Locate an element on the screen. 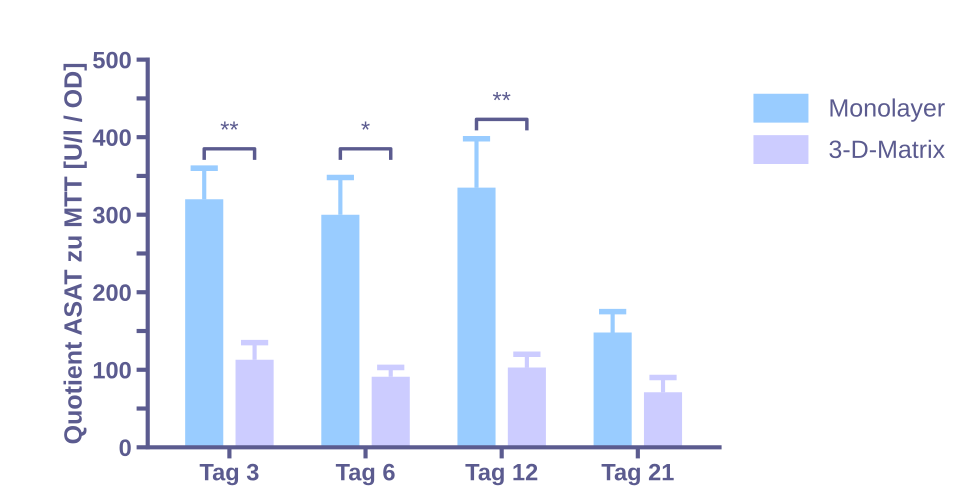  legend-label: 3-D-Matrix is located at coordinates (887, 149).